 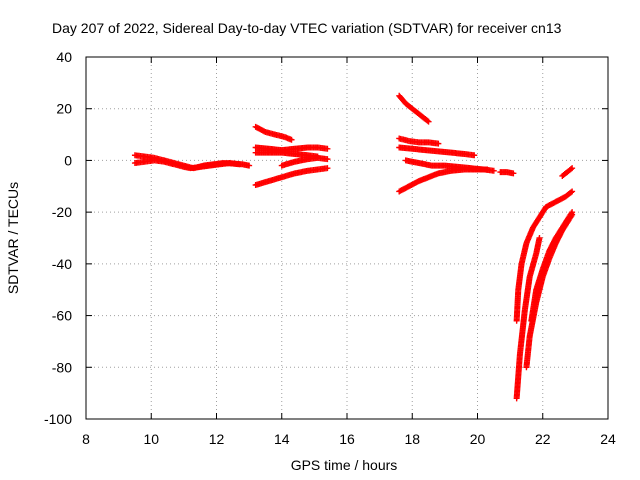 I want to click on x-tick-label: 8, so click(x=86, y=439).